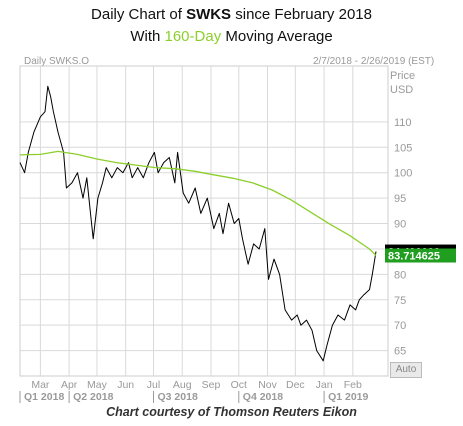  I want to click on month-tick-label: May, so click(97, 385).